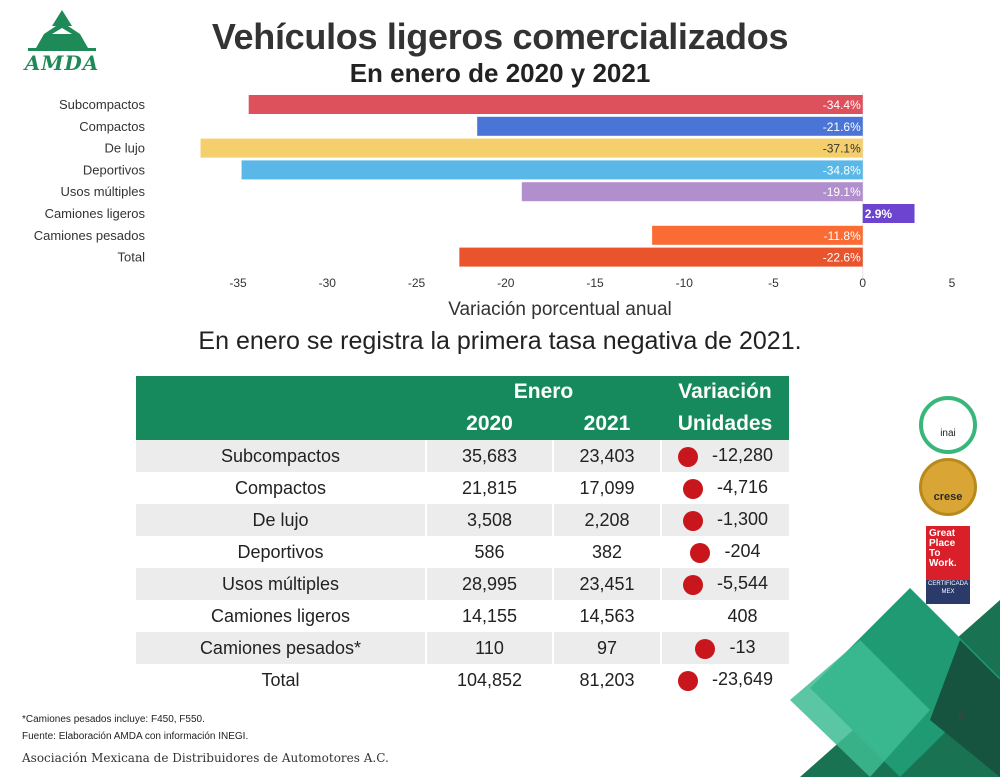  I want to click on value-label: -34.8%, so click(842, 170).